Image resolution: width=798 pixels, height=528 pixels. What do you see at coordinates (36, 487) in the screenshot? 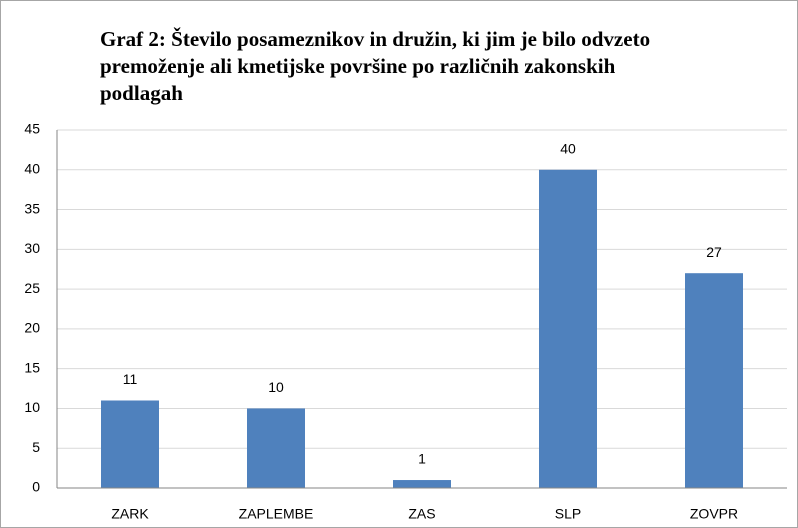
I see `y-tick-label: 0` at bounding box center [36, 487].